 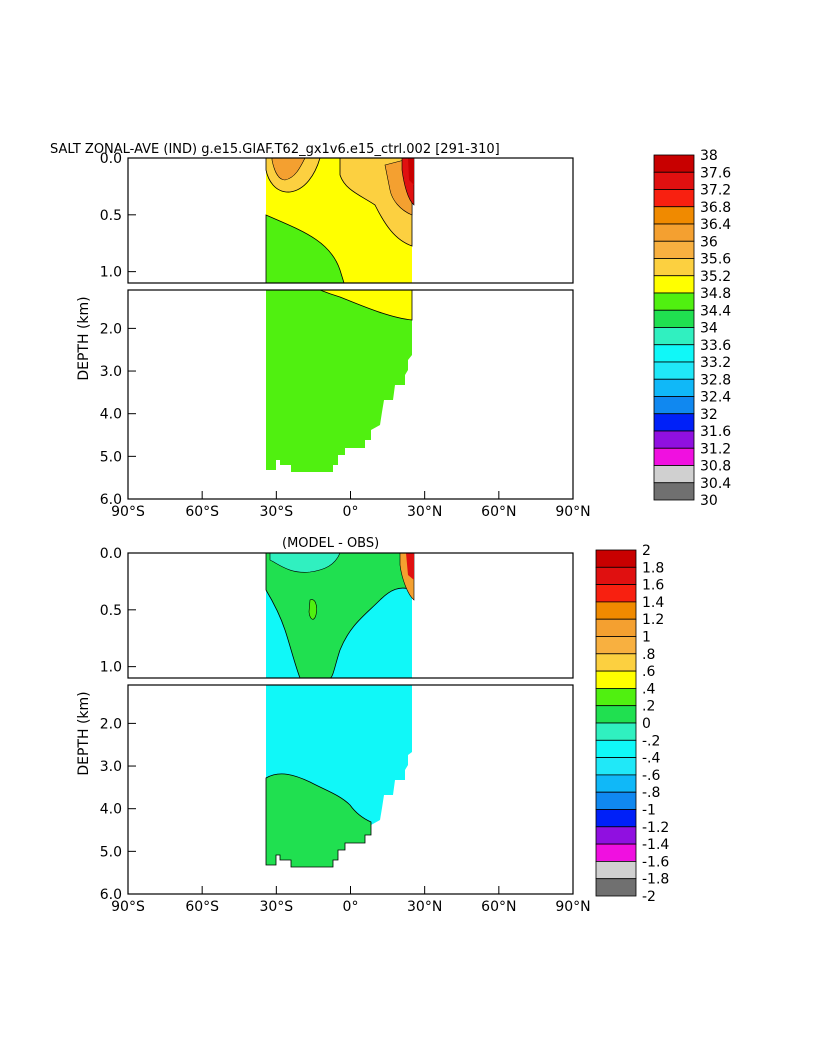 What do you see at coordinates (715, 260) in the screenshot?
I see `colorbar-label: 35.6` at bounding box center [715, 260].